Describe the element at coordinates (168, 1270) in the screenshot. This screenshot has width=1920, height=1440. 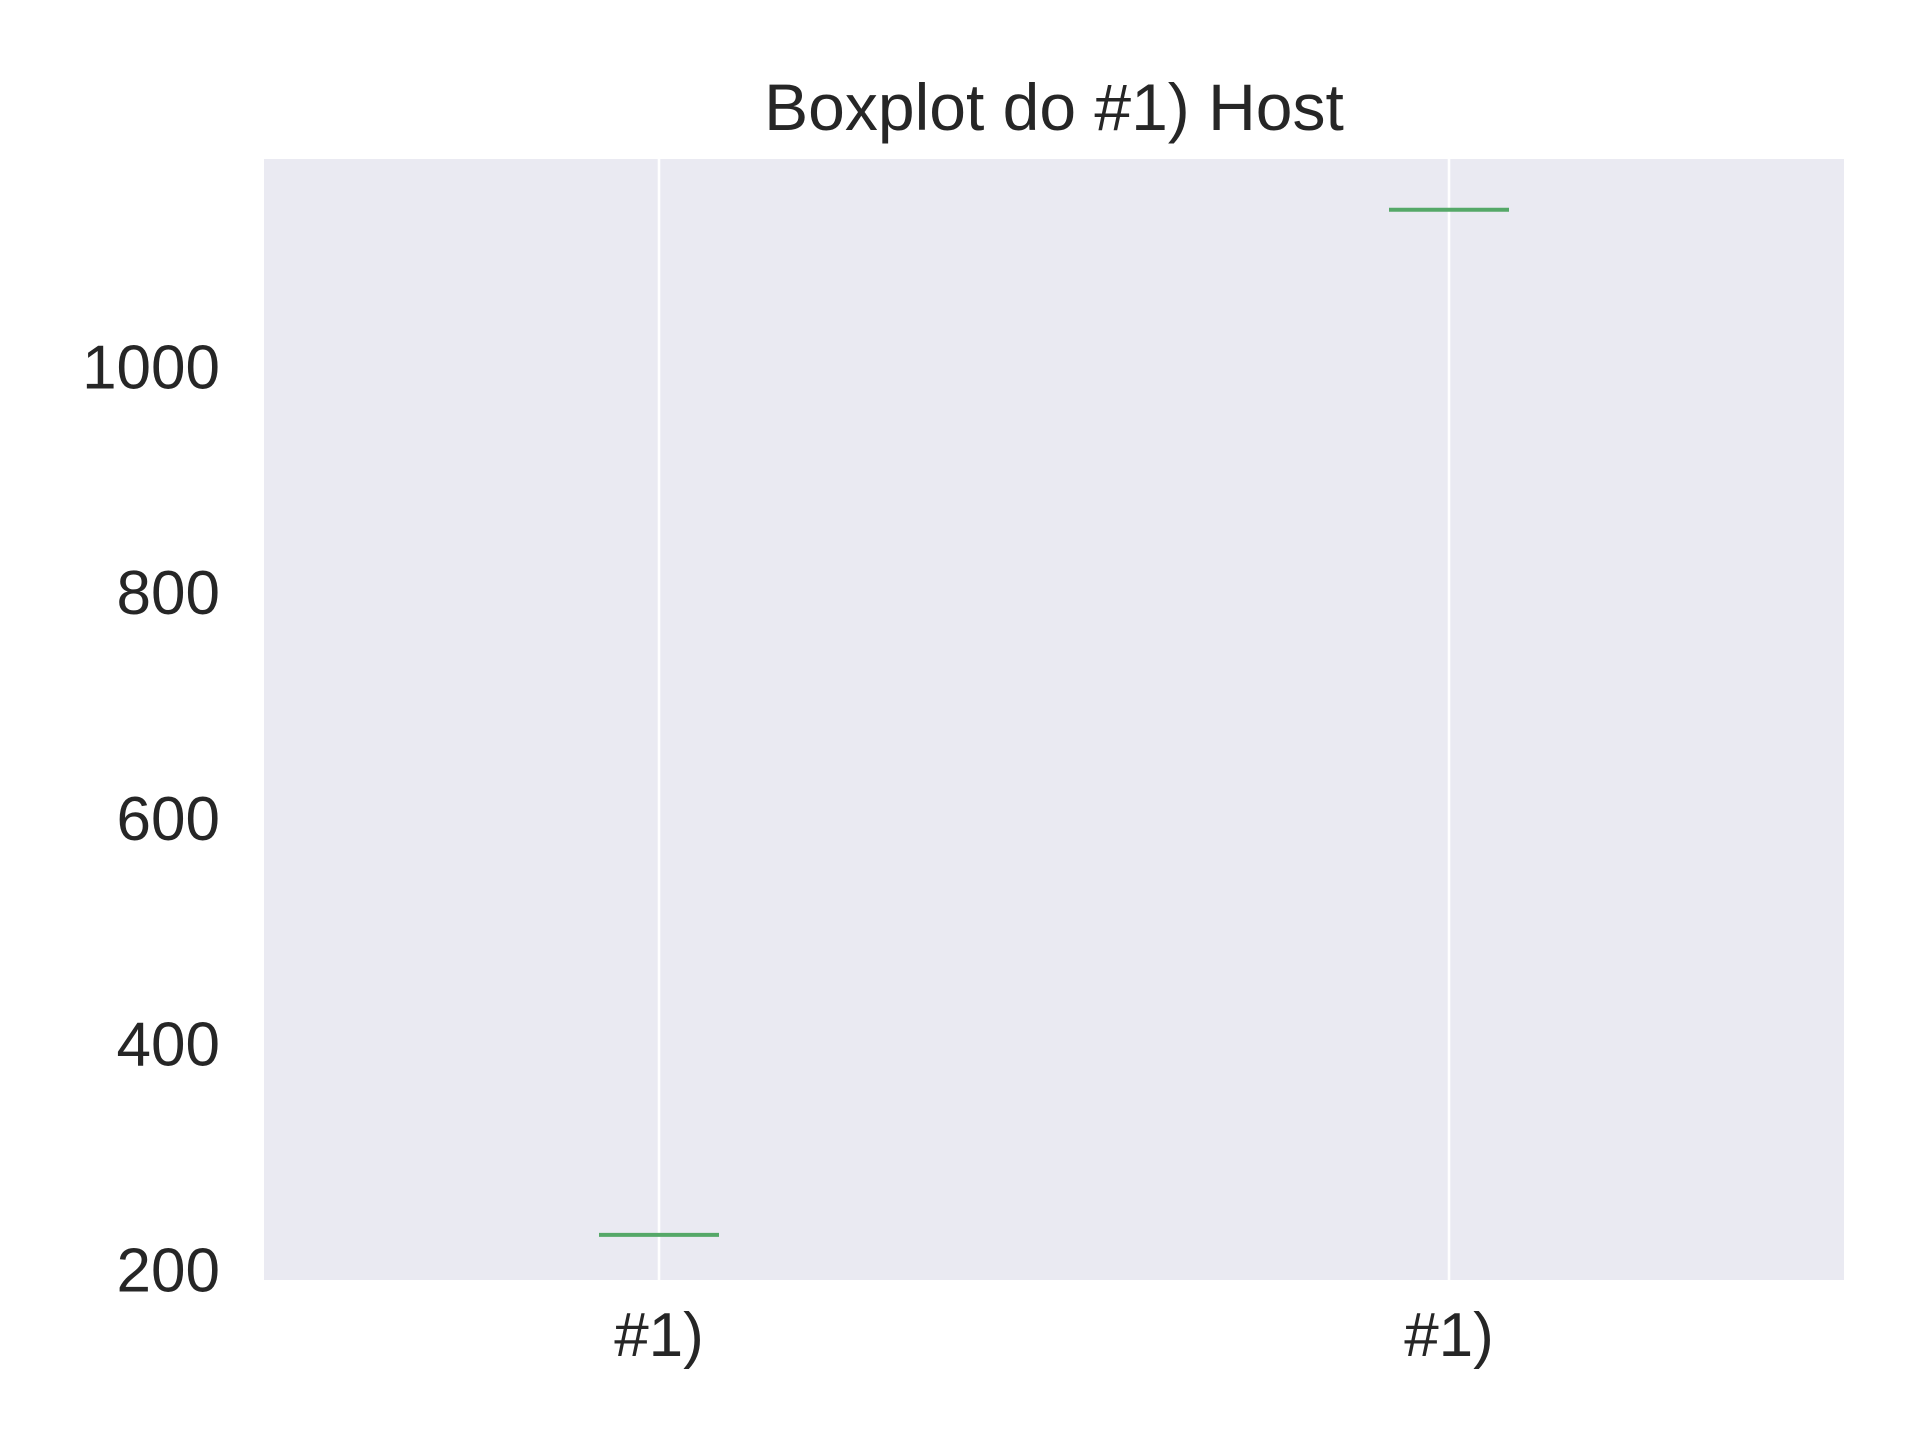
I see `y-tick-label: 200` at that location.